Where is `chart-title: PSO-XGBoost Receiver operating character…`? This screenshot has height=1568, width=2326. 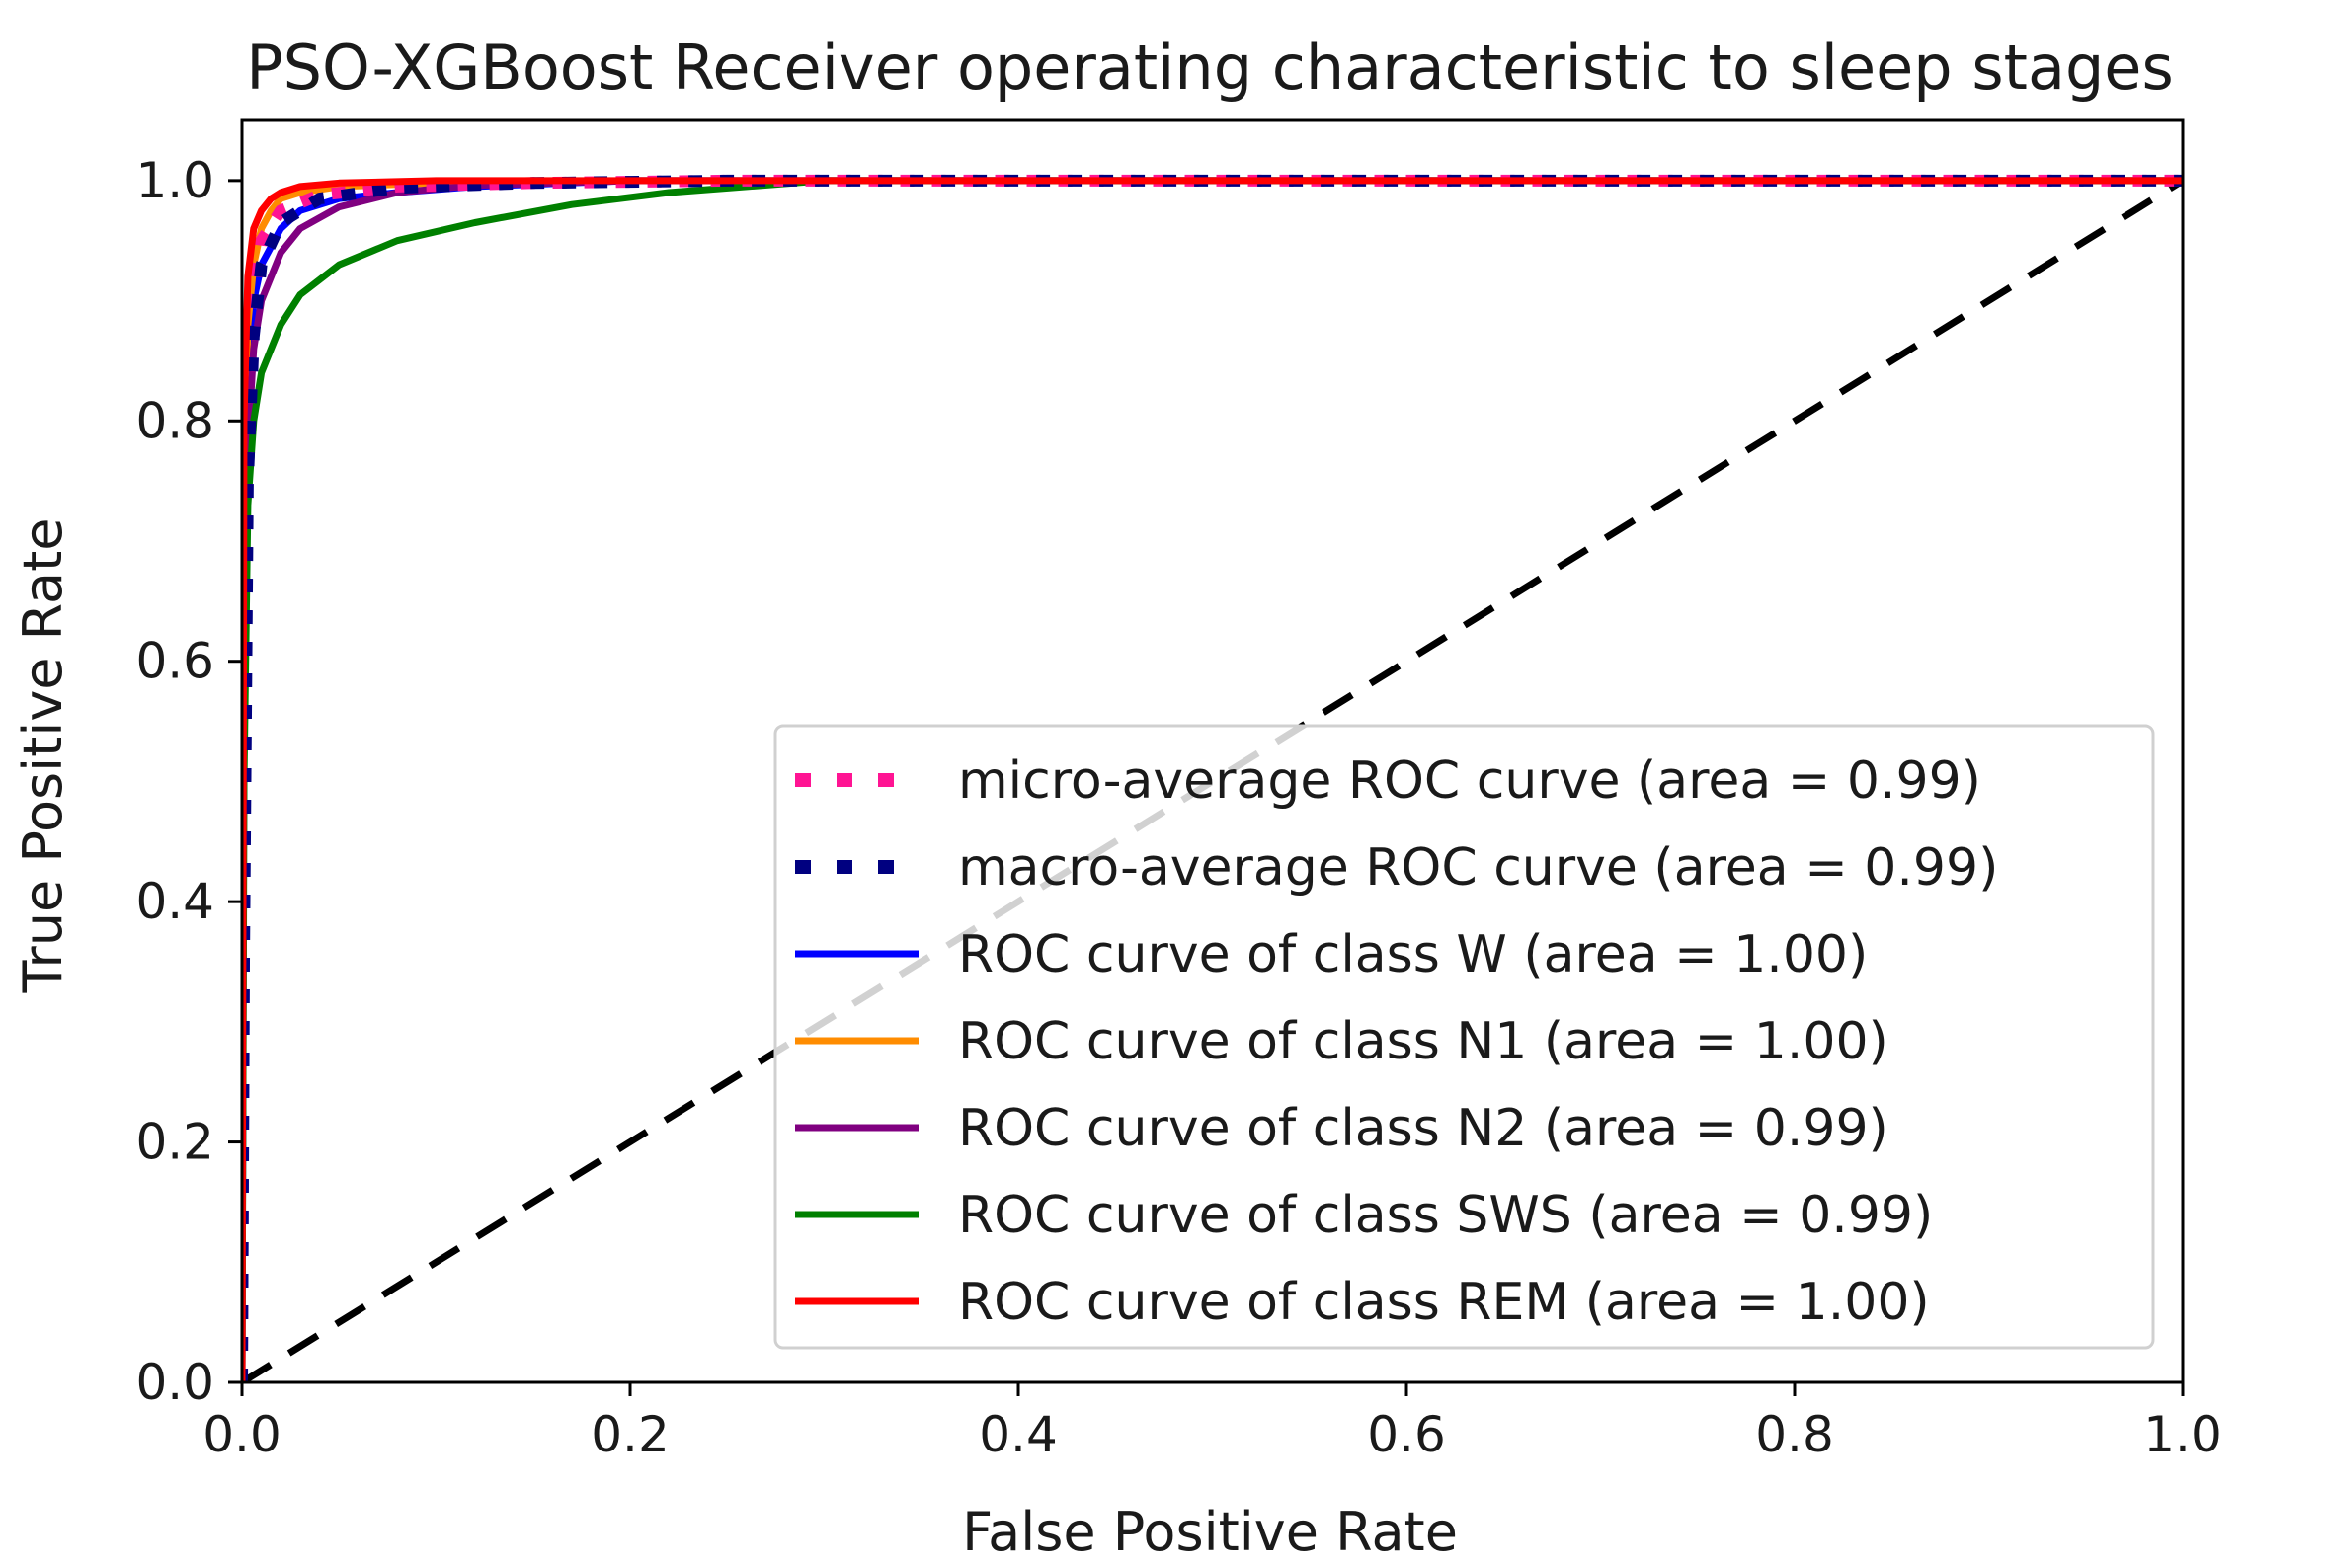 chart-title: PSO-XGBoost Receiver operating character… is located at coordinates (1210, 68).